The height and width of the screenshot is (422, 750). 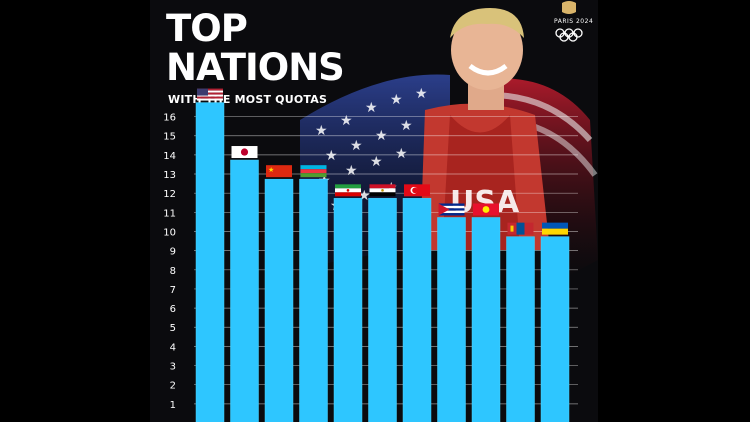 I want to click on title-line-2: NATIONS, so click(x=255, y=67).